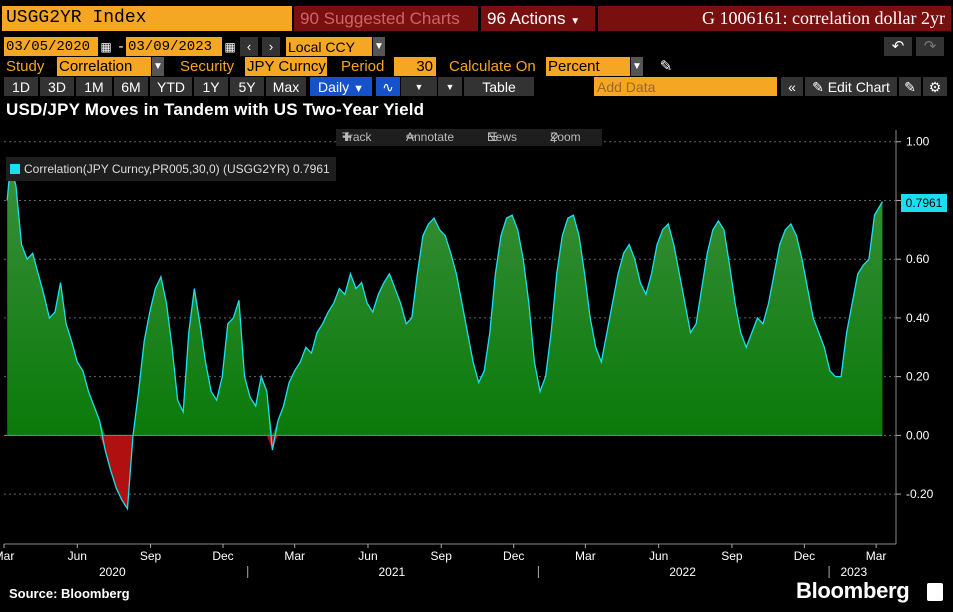 Image resolution: width=953 pixels, height=612 pixels. What do you see at coordinates (51, 46) in the screenshot?
I see `start-date-input: 03/05/2020` at bounding box center [51, 46].